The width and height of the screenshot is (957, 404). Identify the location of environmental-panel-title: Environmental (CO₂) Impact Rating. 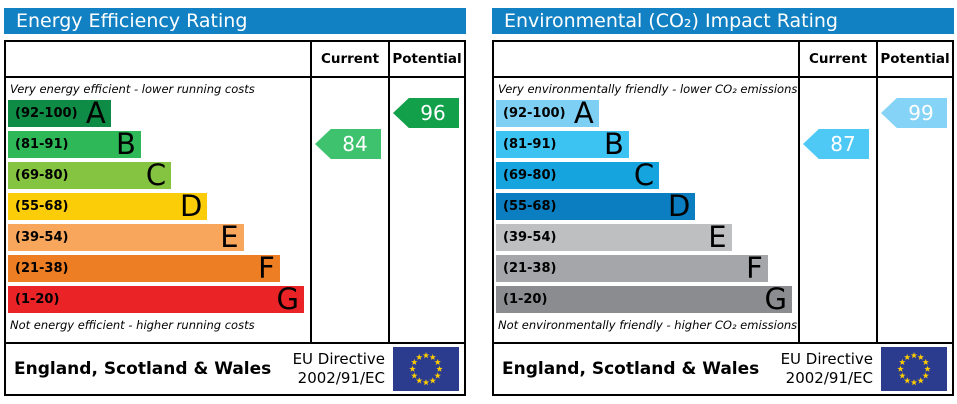
(723, 21).